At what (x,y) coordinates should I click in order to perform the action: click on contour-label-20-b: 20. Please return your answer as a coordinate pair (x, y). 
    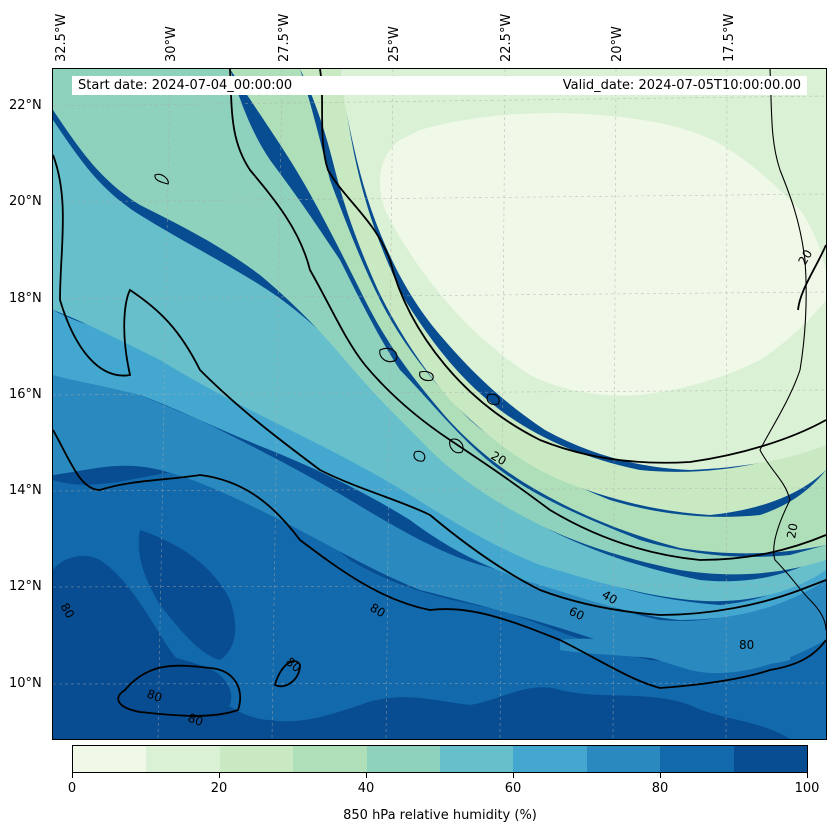
    Looking at the image, I should click on (805, 257).